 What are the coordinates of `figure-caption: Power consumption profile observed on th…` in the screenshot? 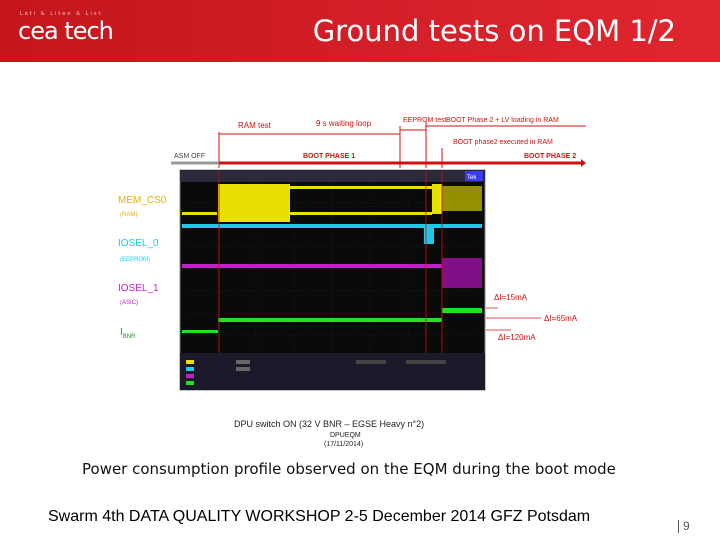 It's located at (349, 469).